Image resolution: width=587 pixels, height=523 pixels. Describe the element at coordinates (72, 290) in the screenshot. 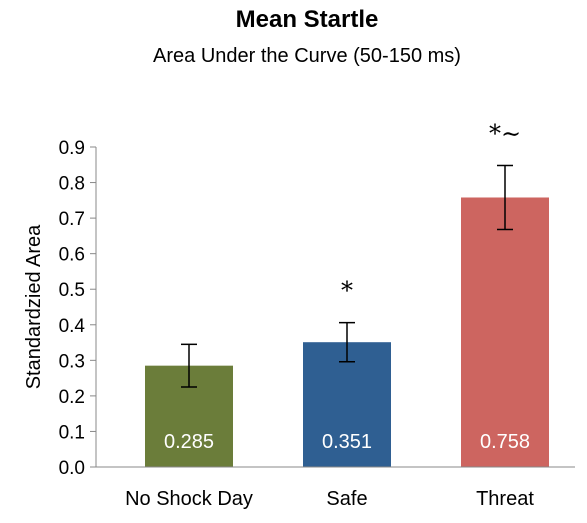

I see `y-tick-label: 0.5` at that location.